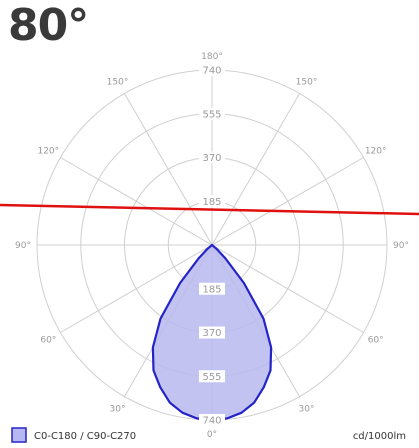  Describe the element at coordinates (85, 436) in the screenshot. I see `legend-label: C0-C180 / C90-C270` at that location.